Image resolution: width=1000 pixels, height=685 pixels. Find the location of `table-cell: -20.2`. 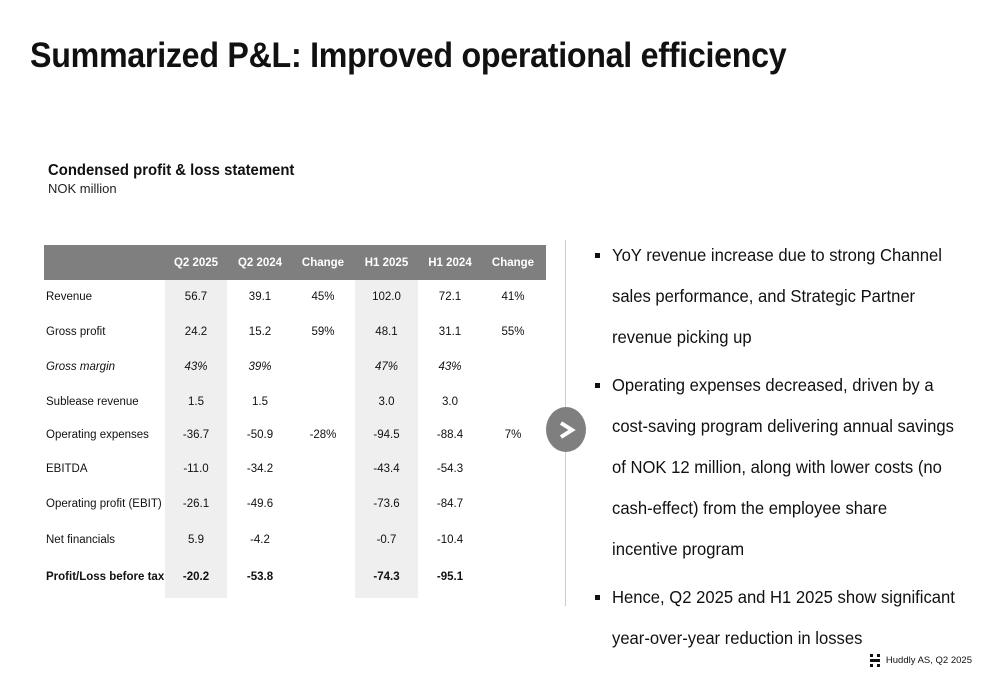

table-cell: -20.2 is located at coordinates (196, 577).